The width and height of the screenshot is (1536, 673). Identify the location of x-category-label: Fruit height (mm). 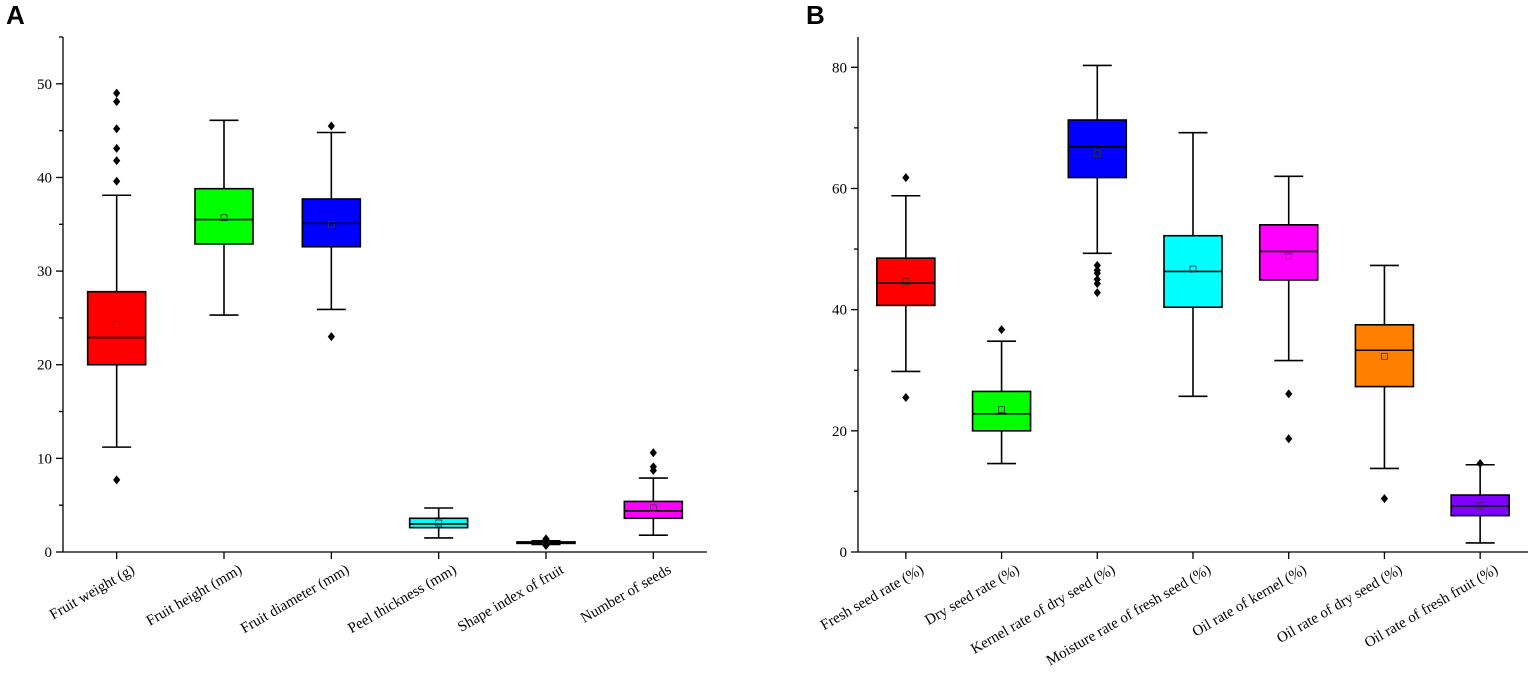
(194, 596).